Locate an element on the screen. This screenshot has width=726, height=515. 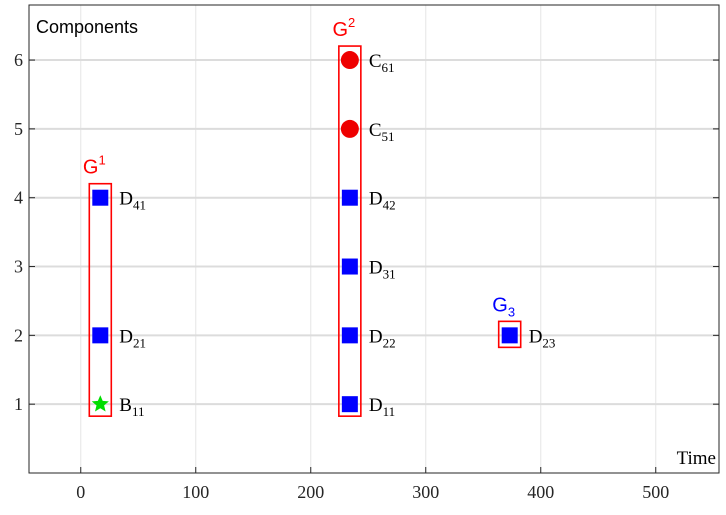
point-label: D31 is located at coordinates (382, 270).